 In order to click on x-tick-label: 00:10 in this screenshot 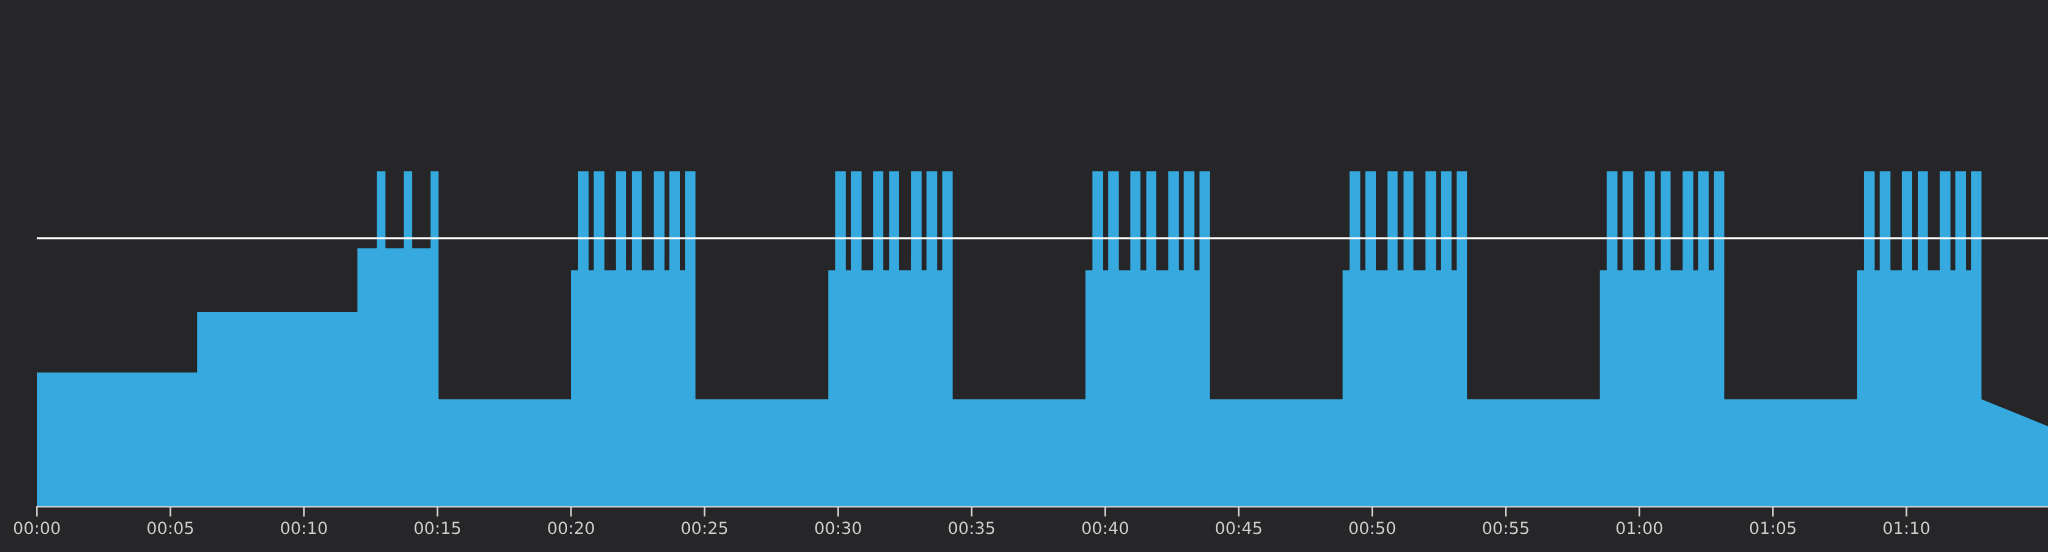, I will do `click(304, 528)`.